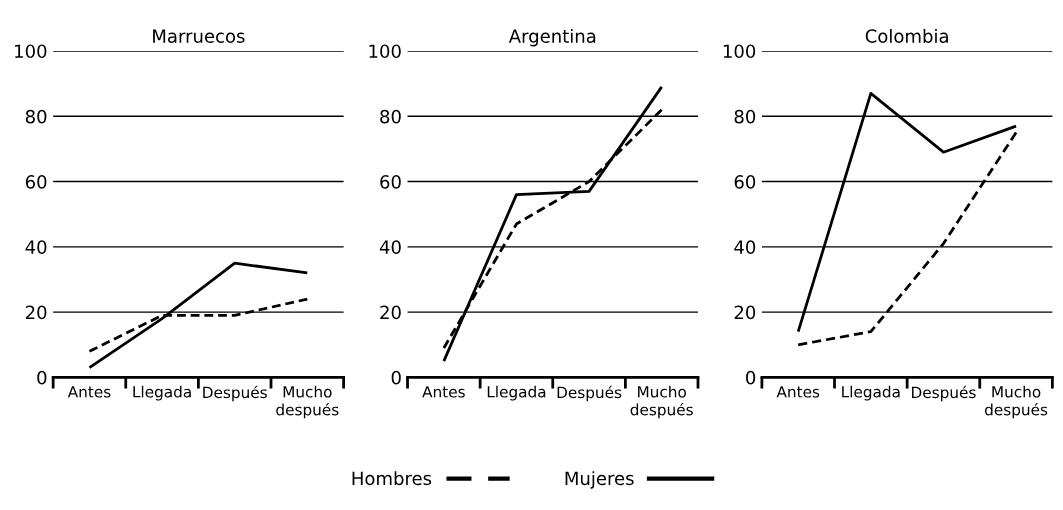 This screenshot has height=510, width=1063. What do you see at coordinates (552, 37) in the screenshot?
I see `chart-title: Argentina` at bounding box center [552, 37].